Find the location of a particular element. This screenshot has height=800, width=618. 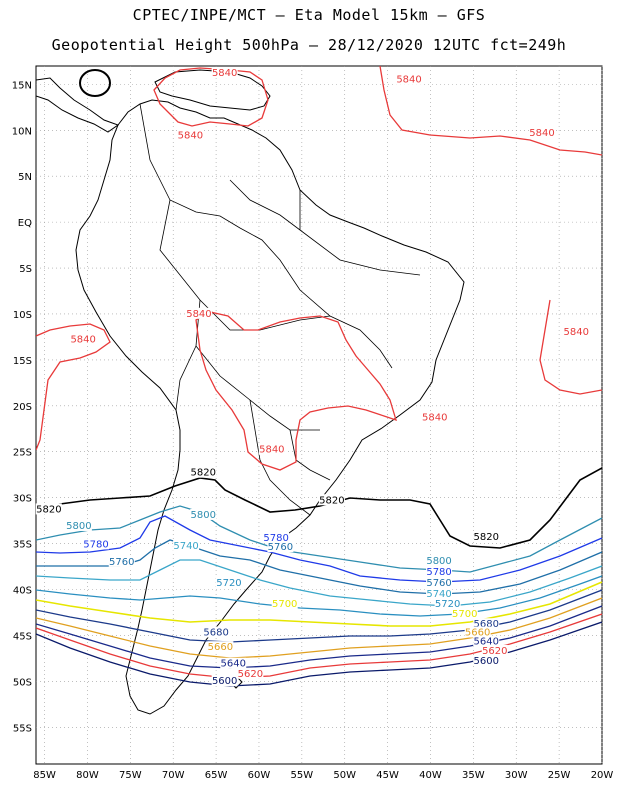

lon-tick-label: 70W is located at coordinates (173, 775).